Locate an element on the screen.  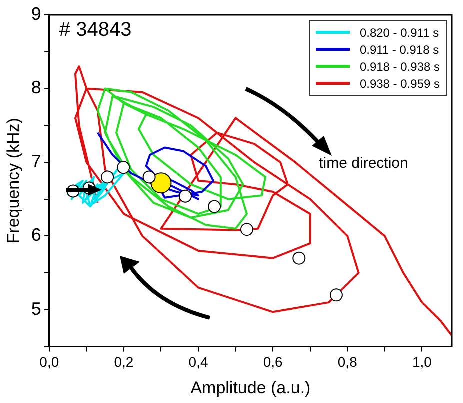
x-tick-label: 0,4 is located at coordinates (198, 362).